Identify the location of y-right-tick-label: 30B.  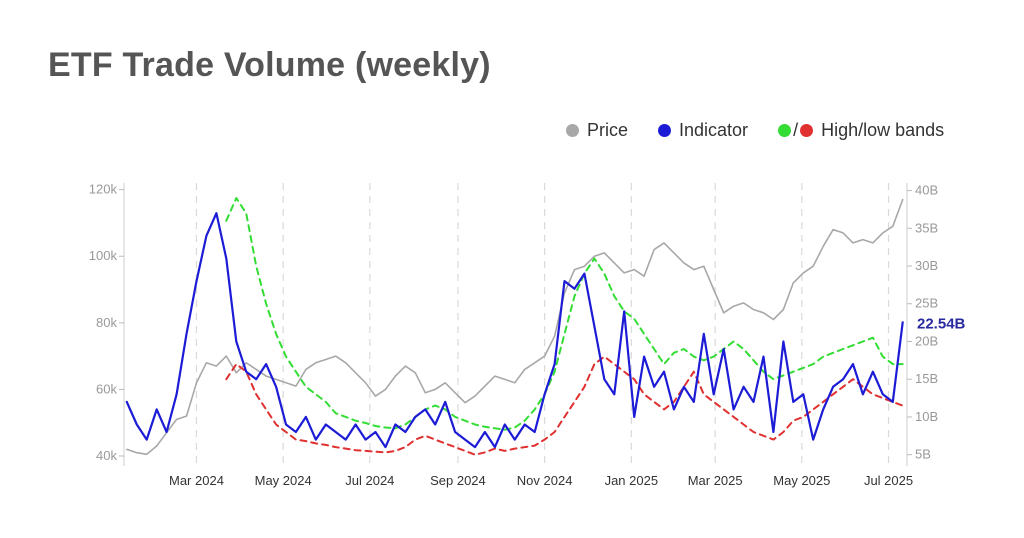
(926, 265).